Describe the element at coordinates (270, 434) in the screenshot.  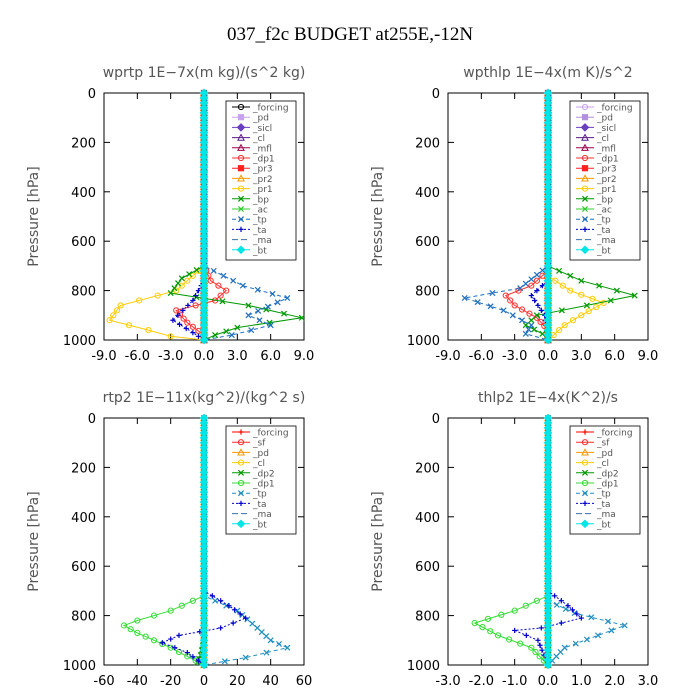
I see `legend-label: _forcing` at that location.